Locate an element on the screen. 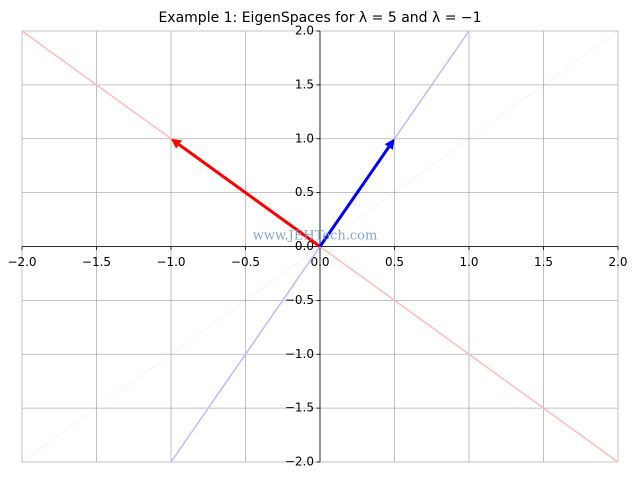 The width and height of the screenshot is (640, 480). y-tick-label: 1.0 is located at coordinates (304, 138).